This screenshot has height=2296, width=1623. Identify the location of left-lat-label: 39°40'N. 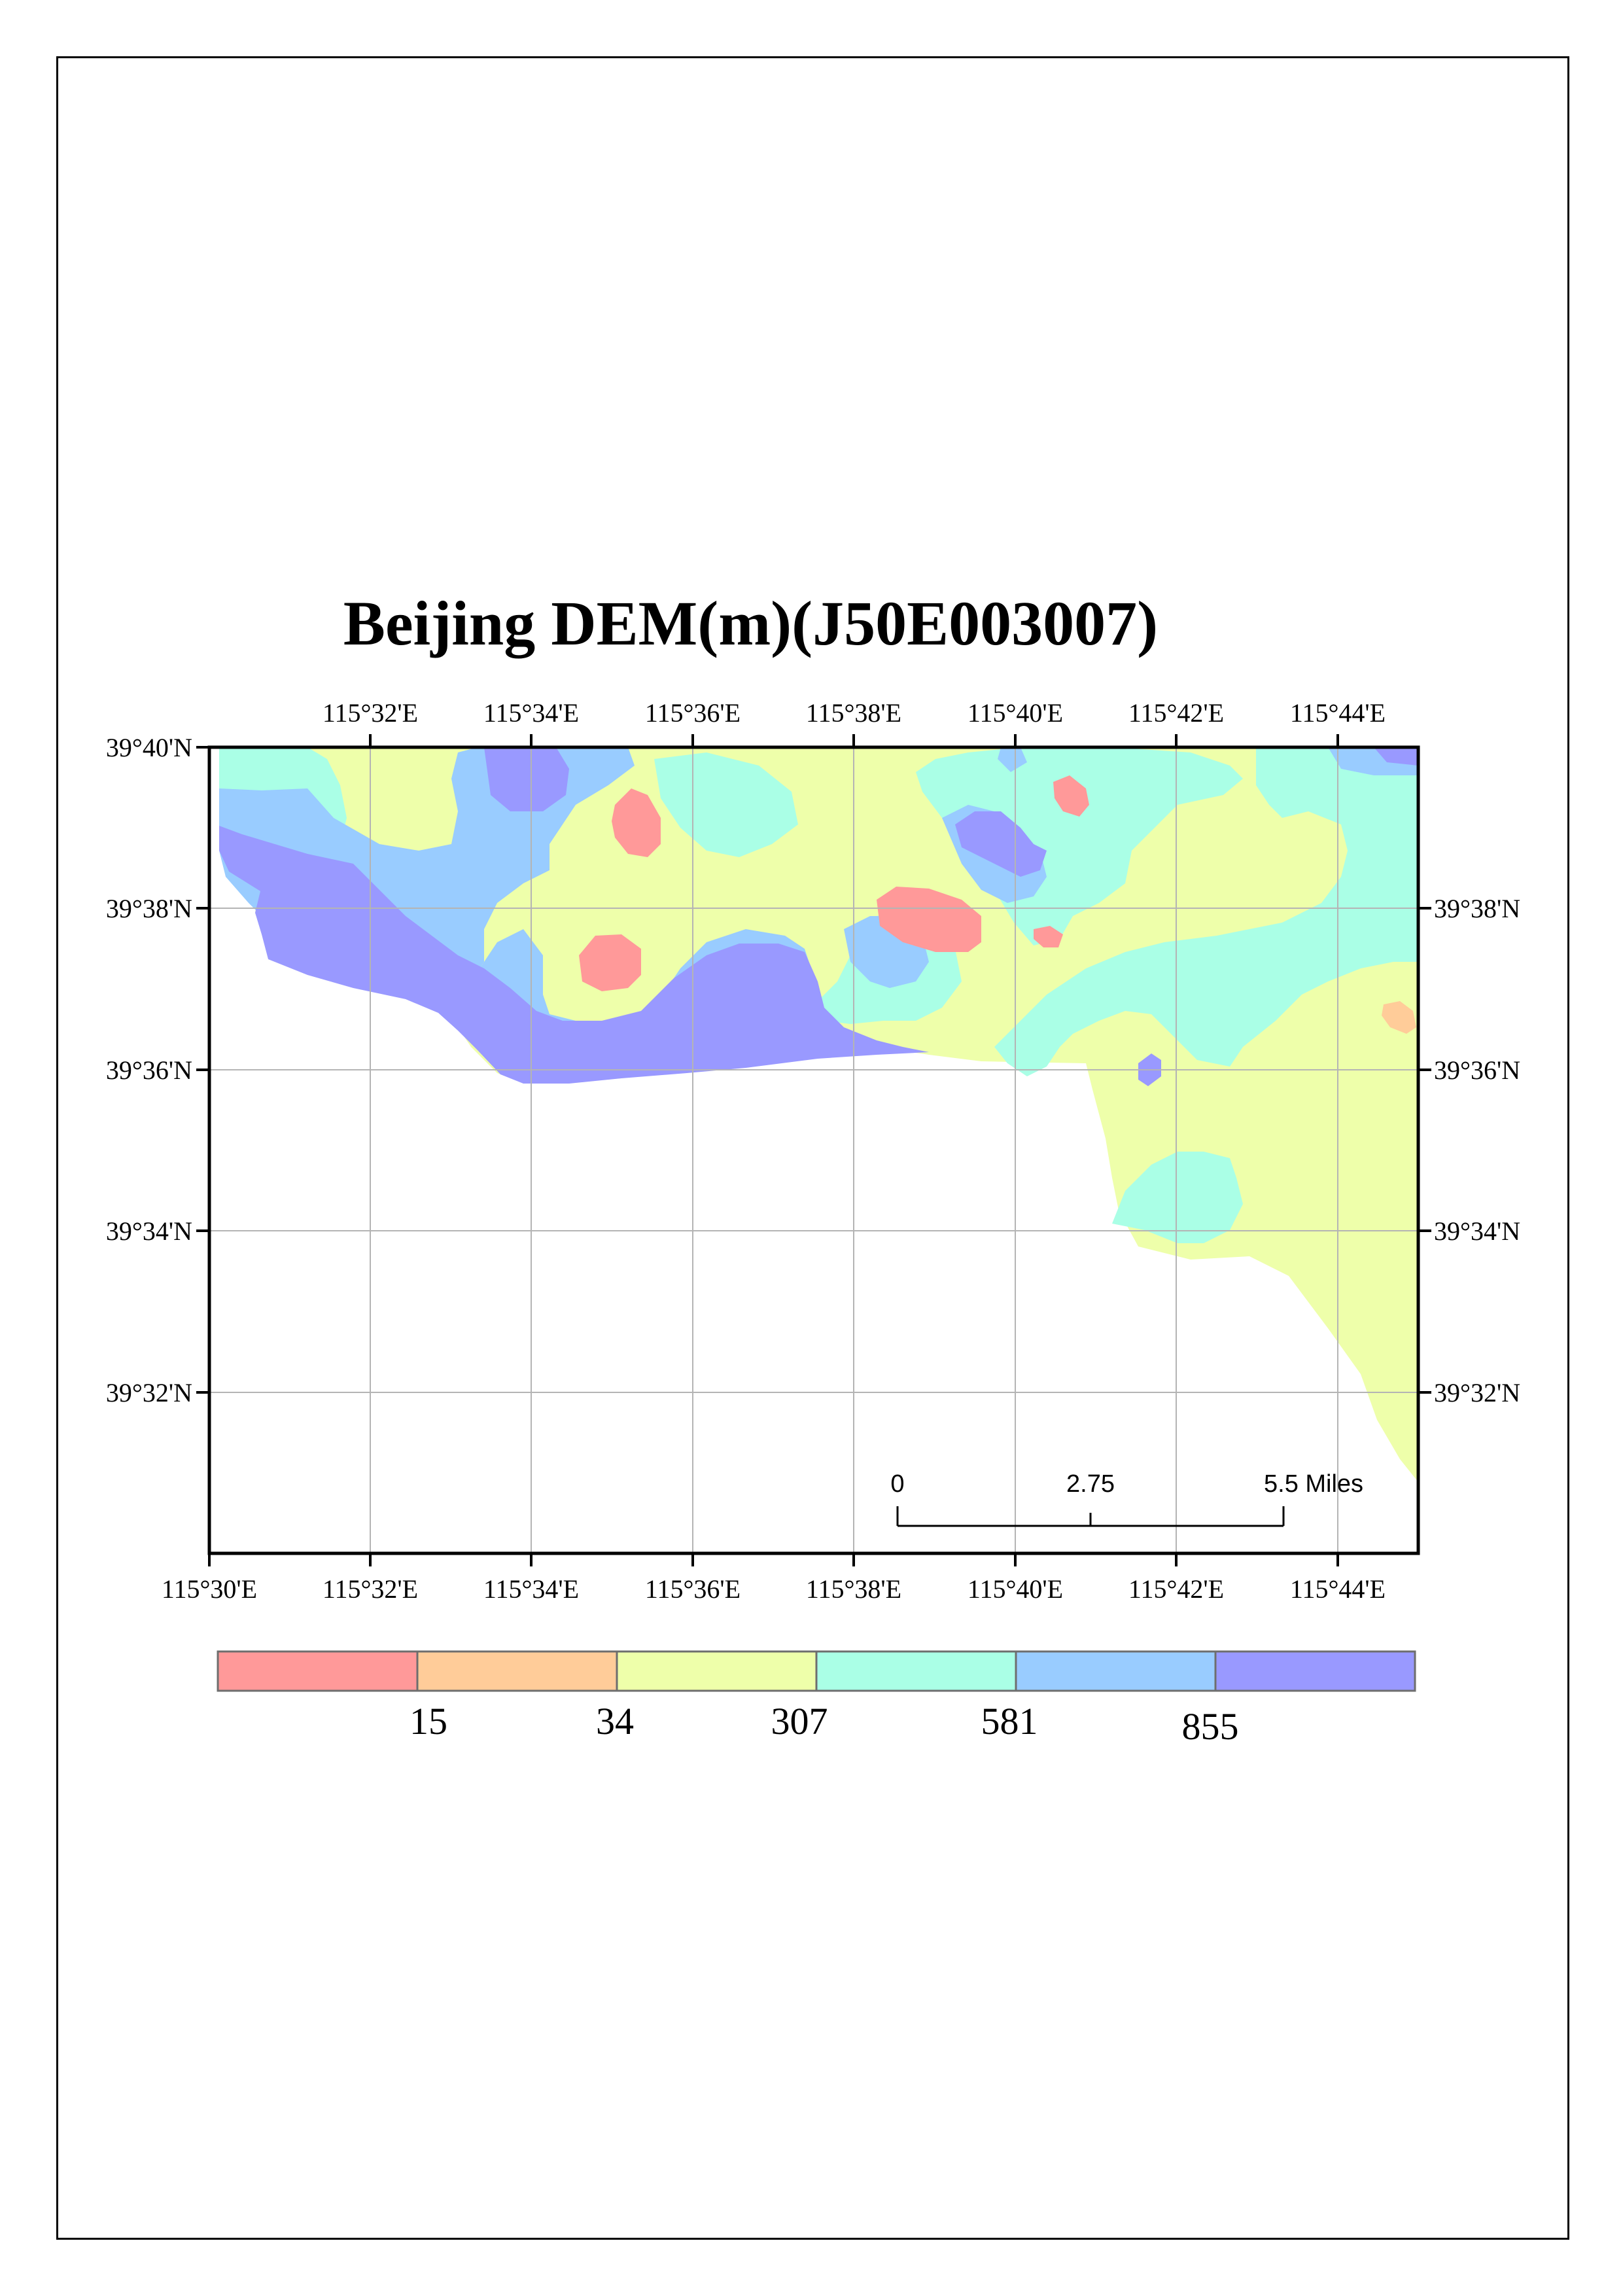
(149, 747).